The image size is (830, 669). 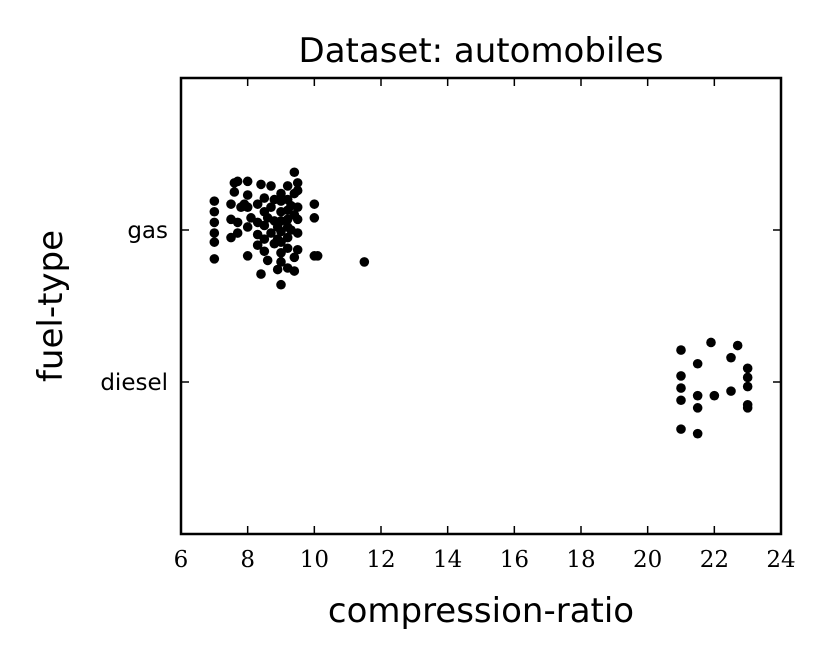 I want to click on y-tick-label-gas: gas, so click(x=147, y=231).